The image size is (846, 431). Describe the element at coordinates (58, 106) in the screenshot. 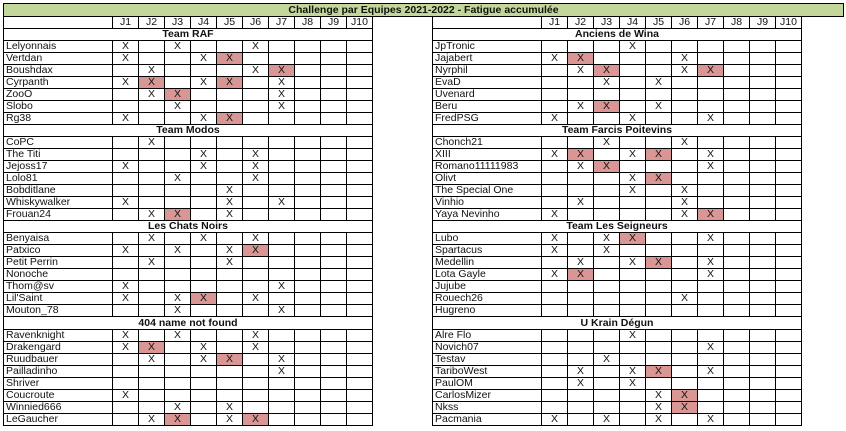

I see `player-name: Slobo` at that location.